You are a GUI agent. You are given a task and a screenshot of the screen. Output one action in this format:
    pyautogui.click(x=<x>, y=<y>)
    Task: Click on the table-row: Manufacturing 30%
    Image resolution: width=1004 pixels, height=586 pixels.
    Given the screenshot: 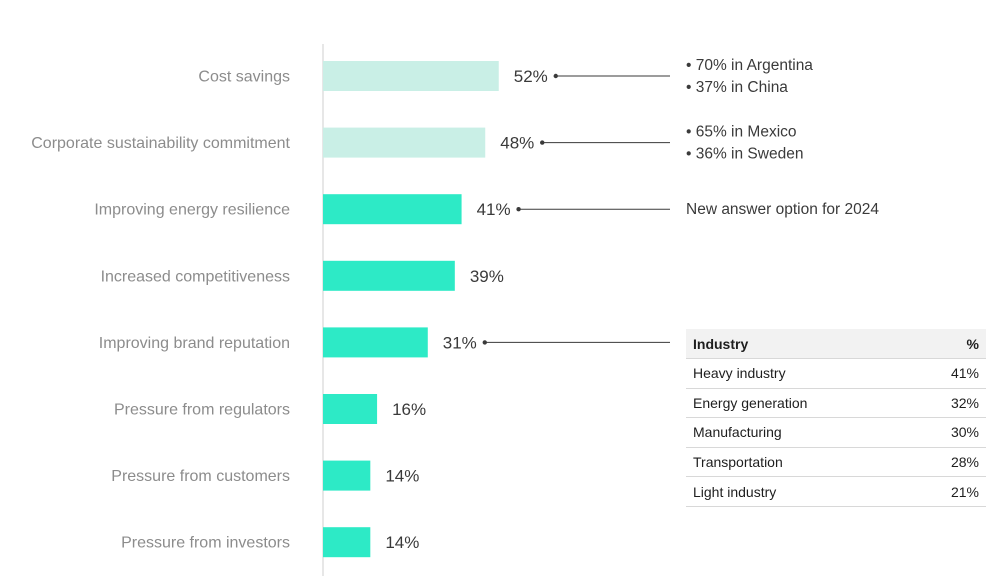 What is the action you would take?
    pyautogui.click(x=836, y=432)
    